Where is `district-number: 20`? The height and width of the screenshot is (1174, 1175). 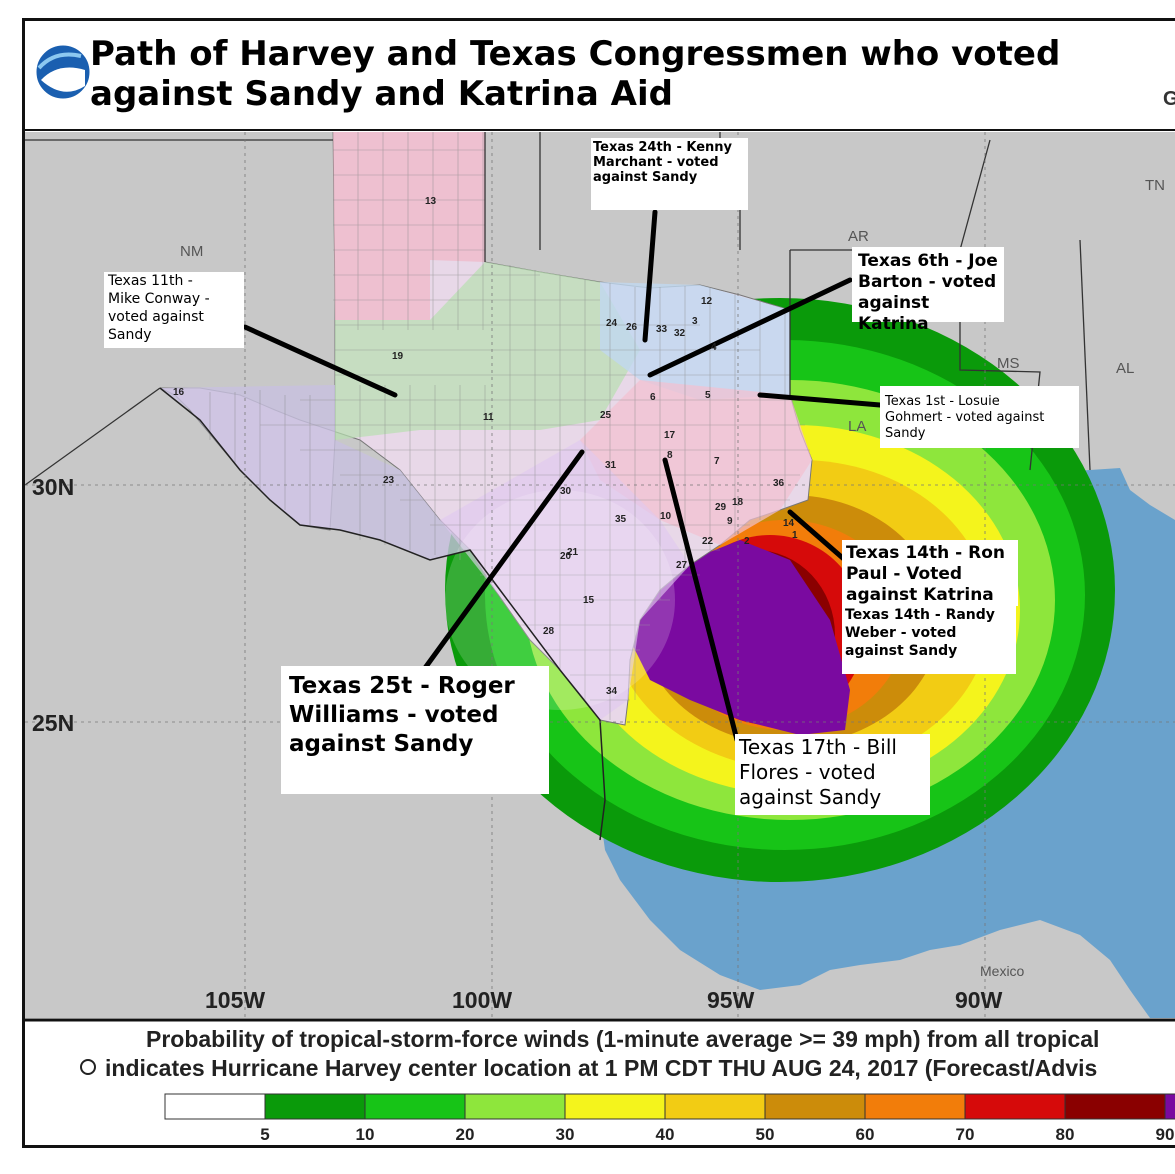 district-number: 20 is located at coordinates (566, 556).